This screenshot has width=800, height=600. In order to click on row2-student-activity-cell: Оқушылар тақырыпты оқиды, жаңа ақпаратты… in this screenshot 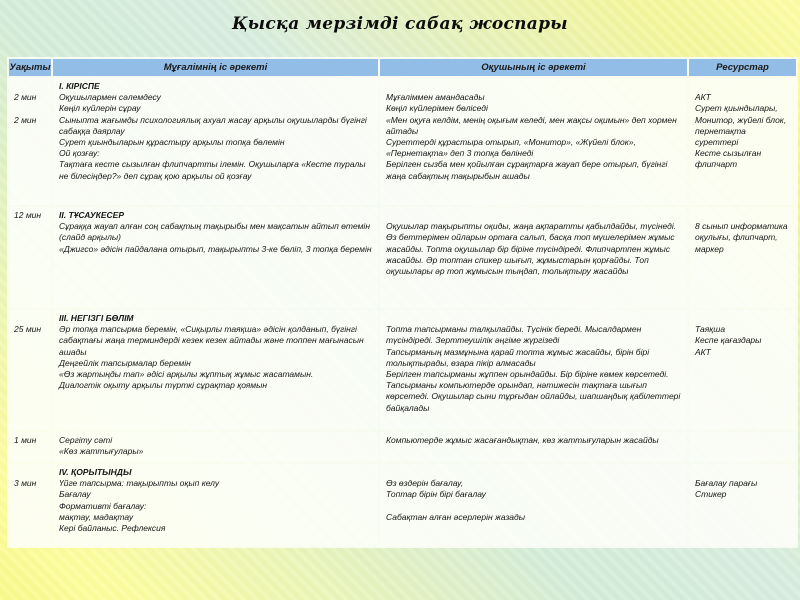, I will do `click(533, 257)`.